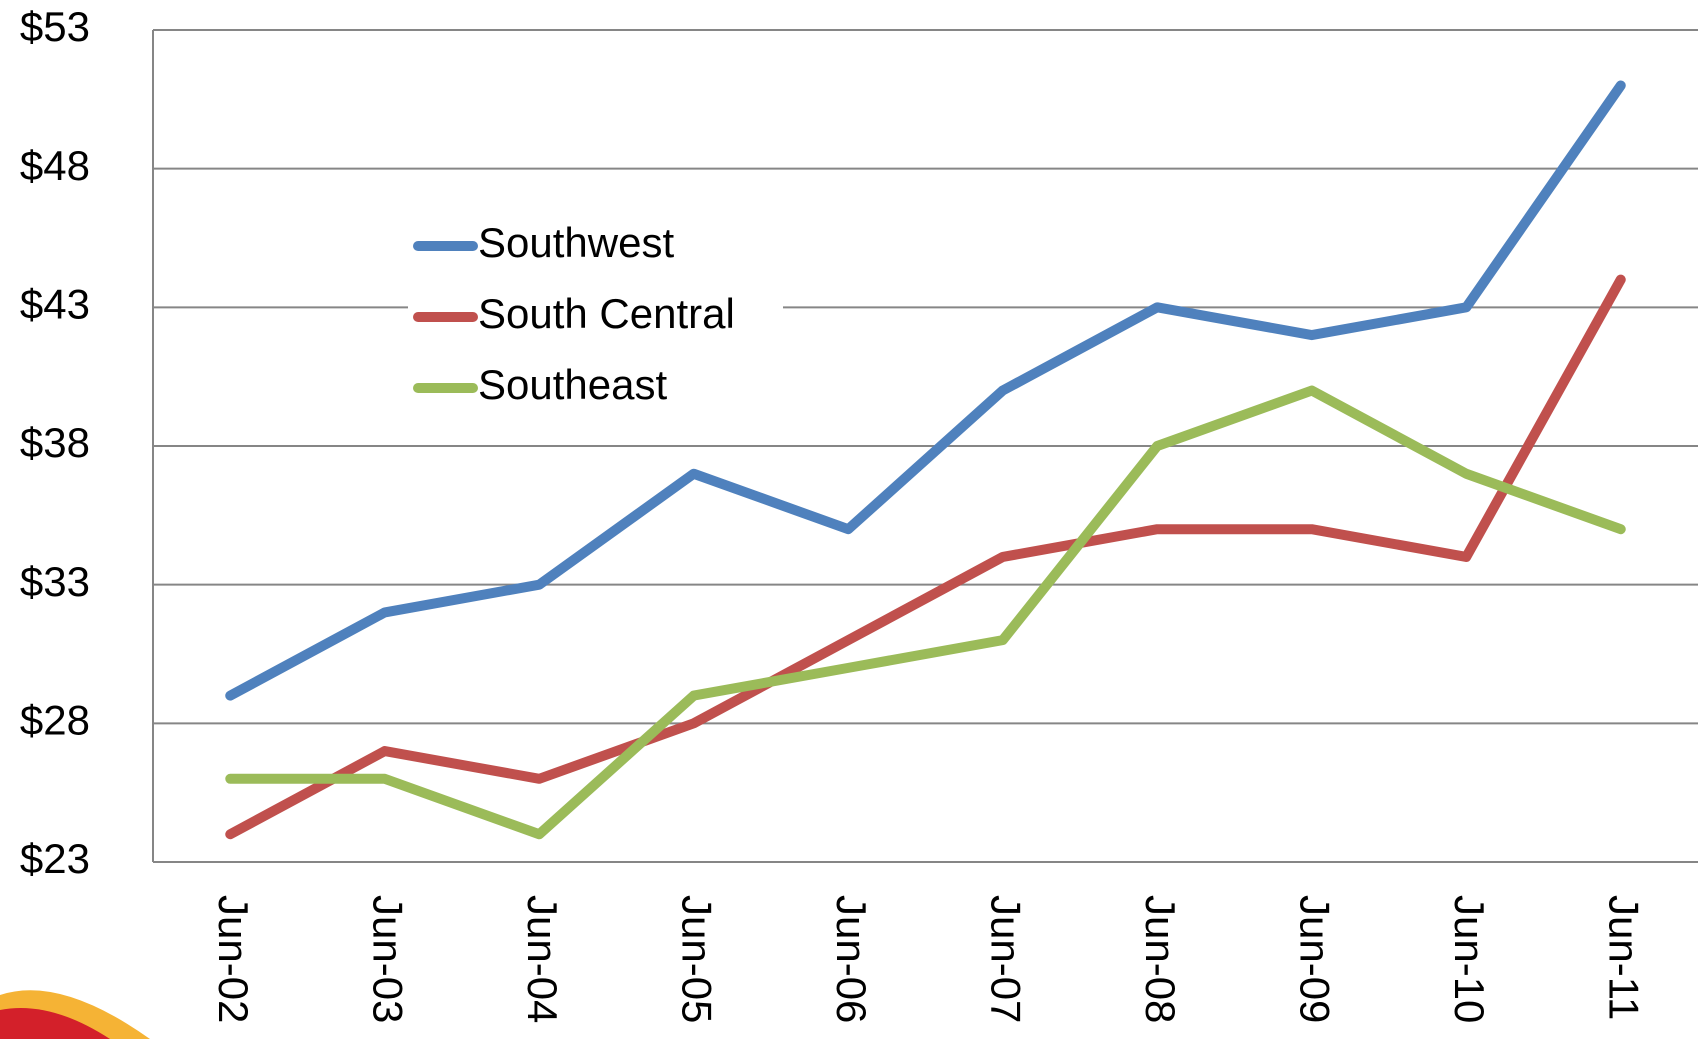  What do you see at coordinates (233, 959) in the screenshot?
I see `x-tick-label: Jun-02` at bounding box center [233, 959].